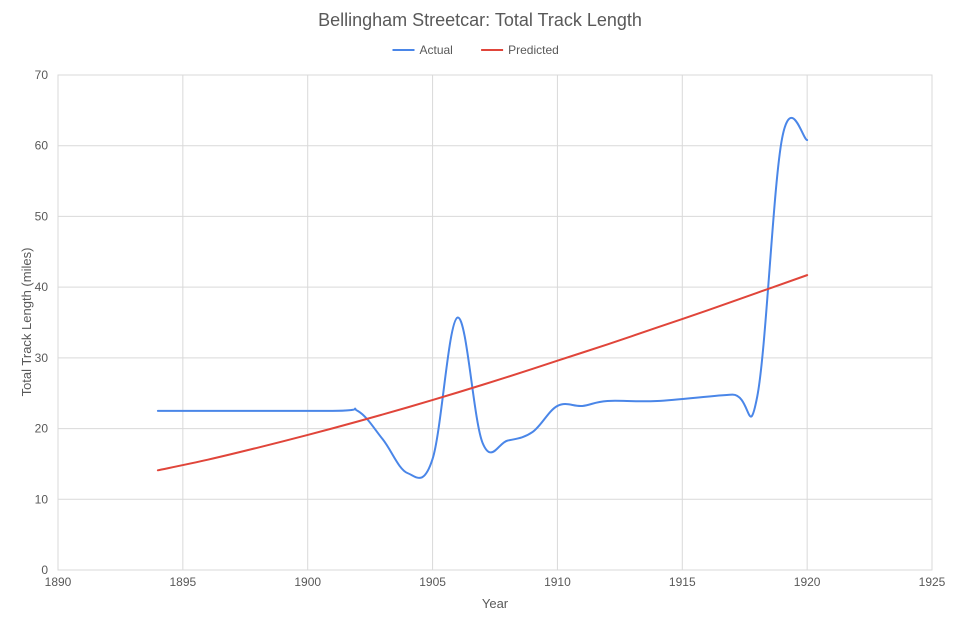 The width and height of the screenshot is (960, 626). Describe the element at coordinates (682, 582) in the screenshot. I see `x-tick-label: 1915` at that location.